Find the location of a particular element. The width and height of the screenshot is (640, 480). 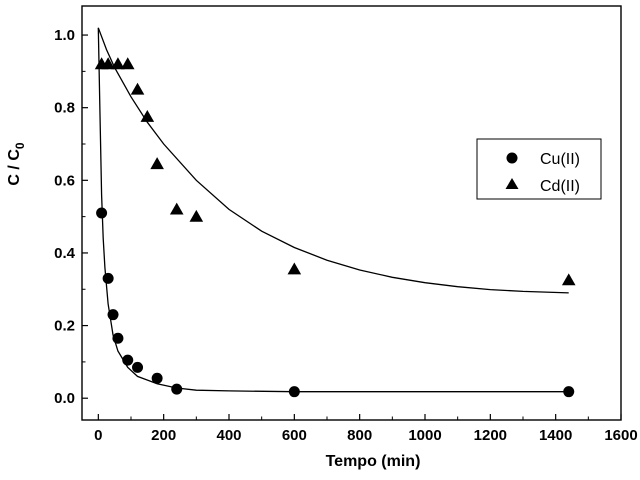

legend-box is located at coordinates (539, 169).